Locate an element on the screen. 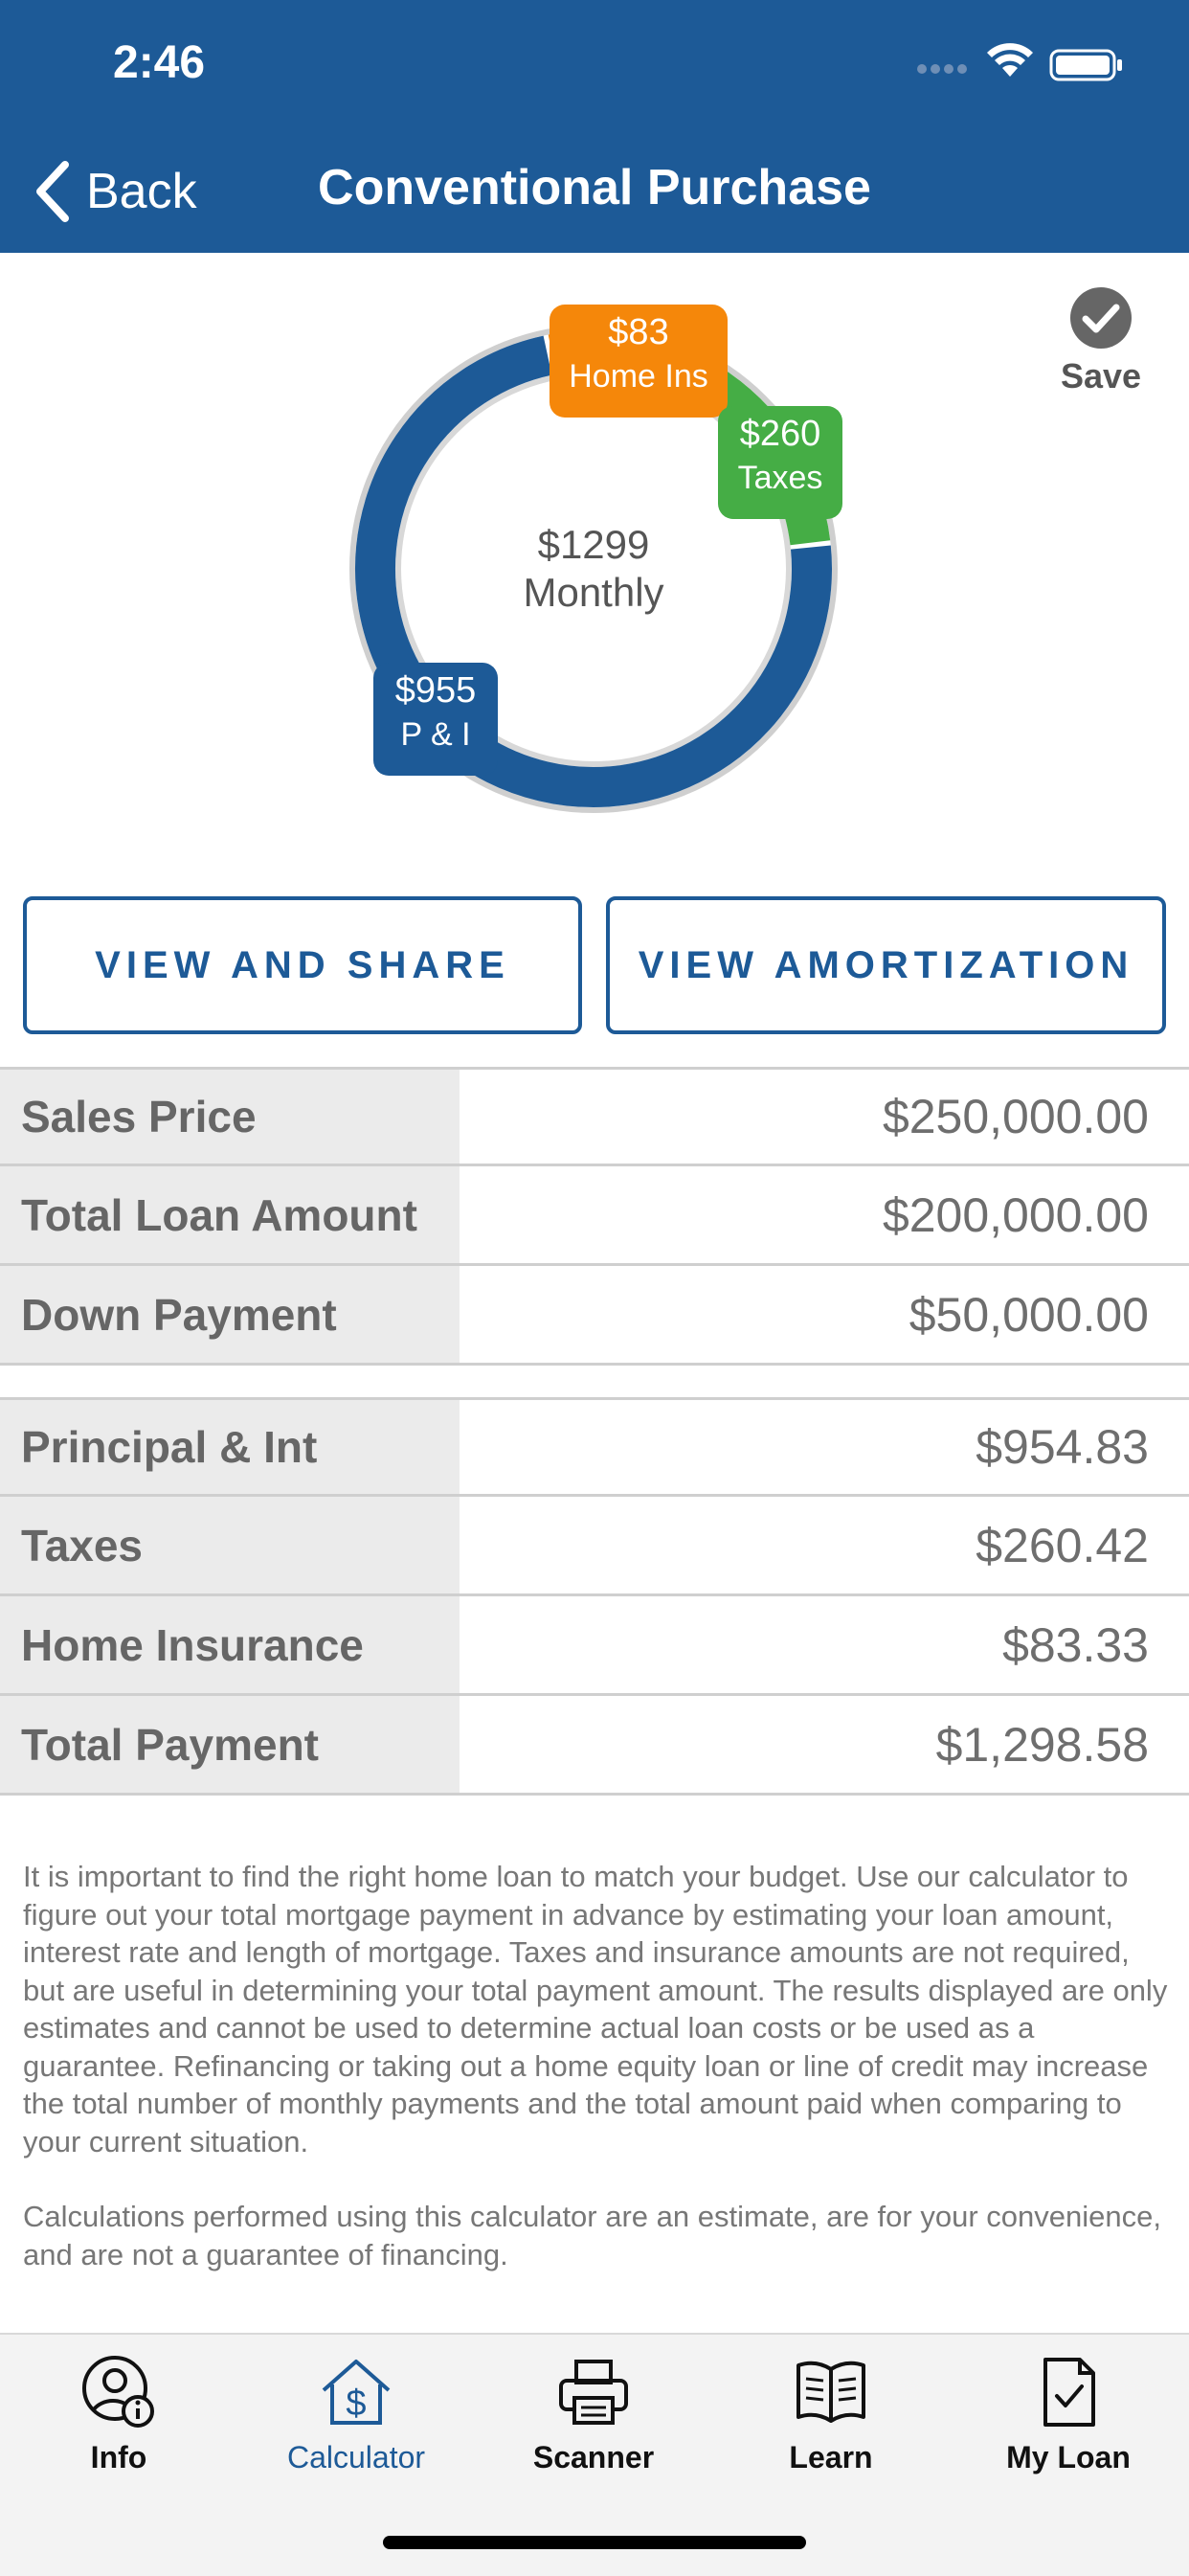 The height and width of the screenshot is (2576, 1189). tab-scanner: Scanner is located at coordinates (593, 2414).